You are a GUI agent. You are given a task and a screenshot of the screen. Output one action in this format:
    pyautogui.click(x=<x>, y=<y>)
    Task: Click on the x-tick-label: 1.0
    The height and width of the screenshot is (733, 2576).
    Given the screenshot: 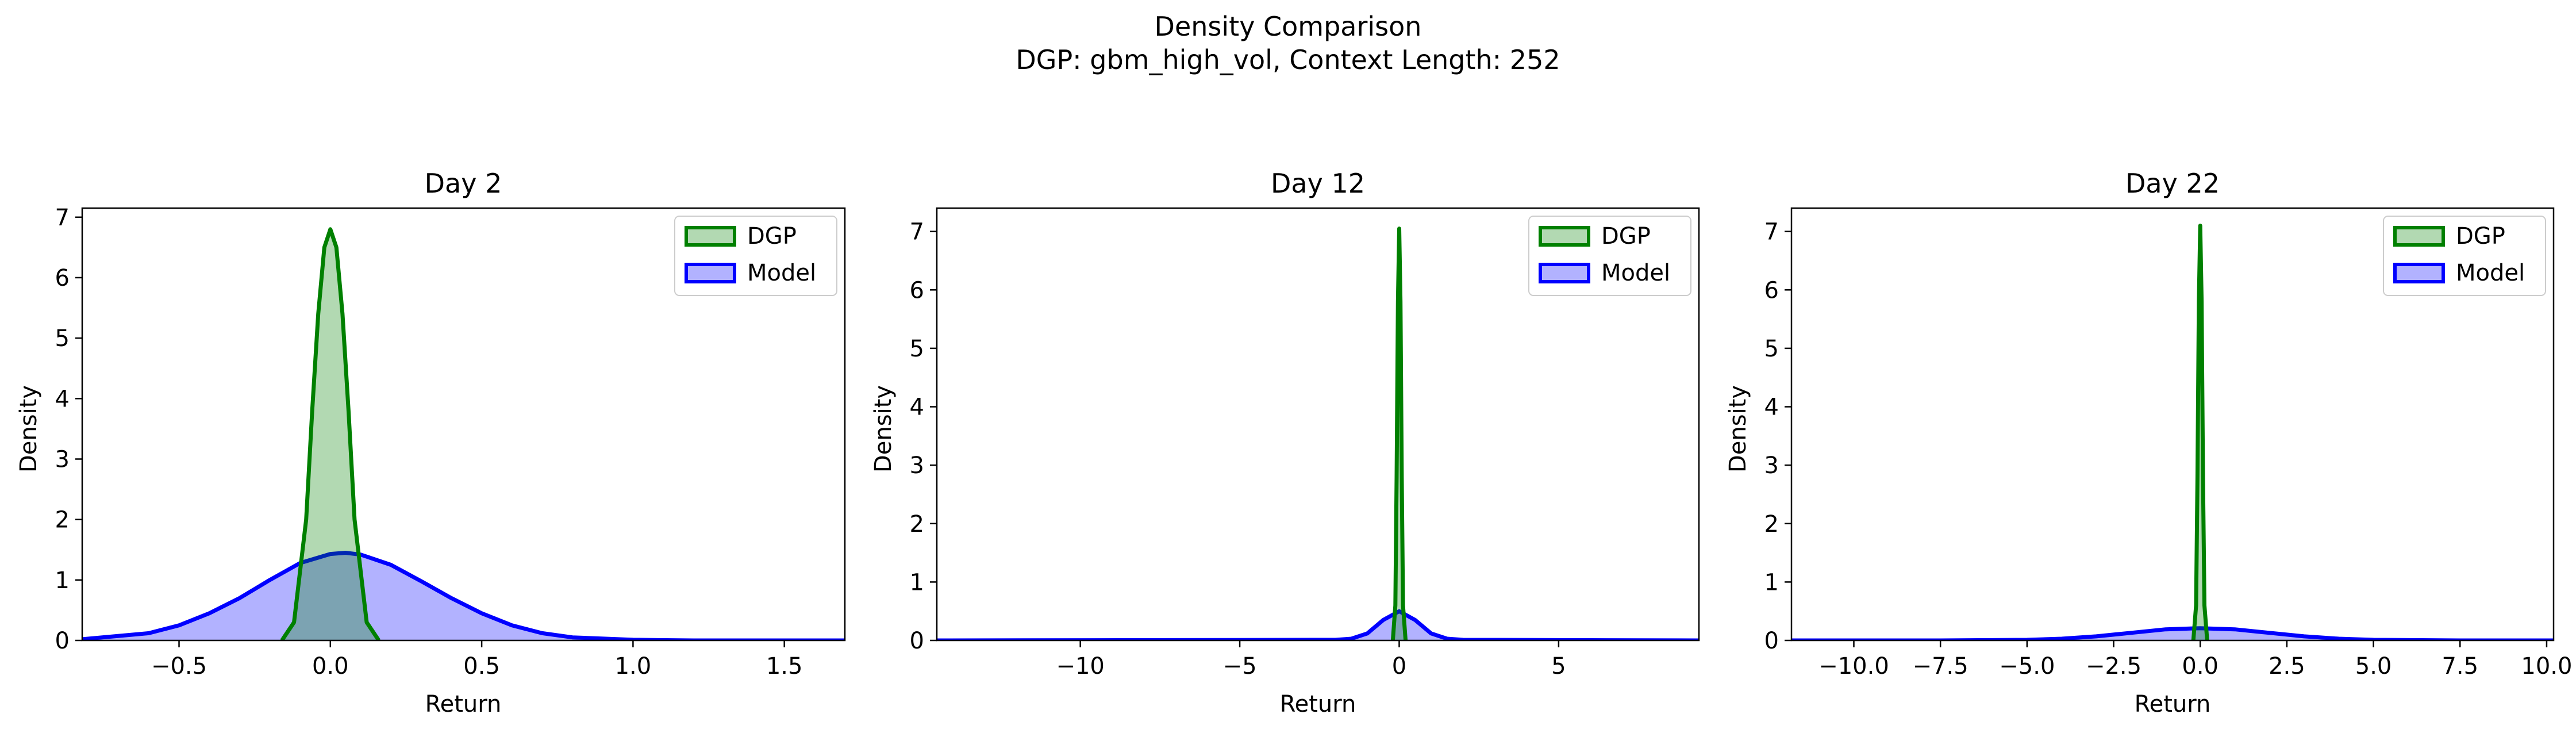 What is the action you would take?
    pyautogui.click(x=633, y=667)
    